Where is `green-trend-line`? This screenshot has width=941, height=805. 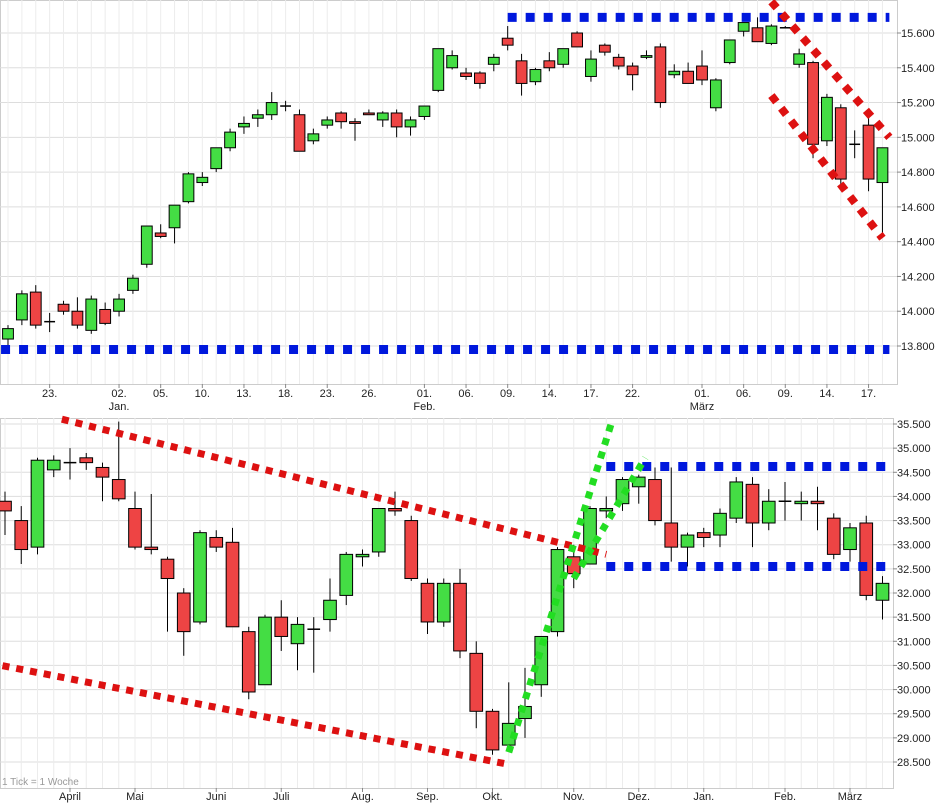 green-trend-line is located at coordinates (609, 518).